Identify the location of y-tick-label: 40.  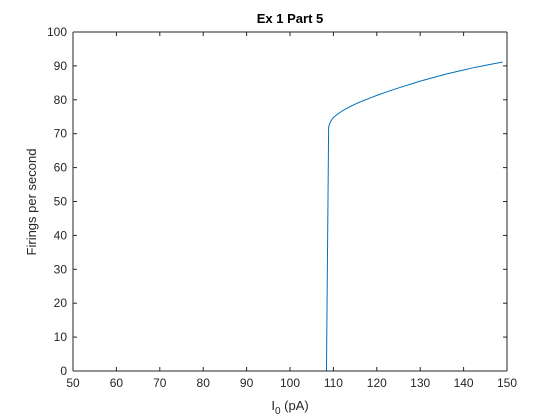
(61, 235).